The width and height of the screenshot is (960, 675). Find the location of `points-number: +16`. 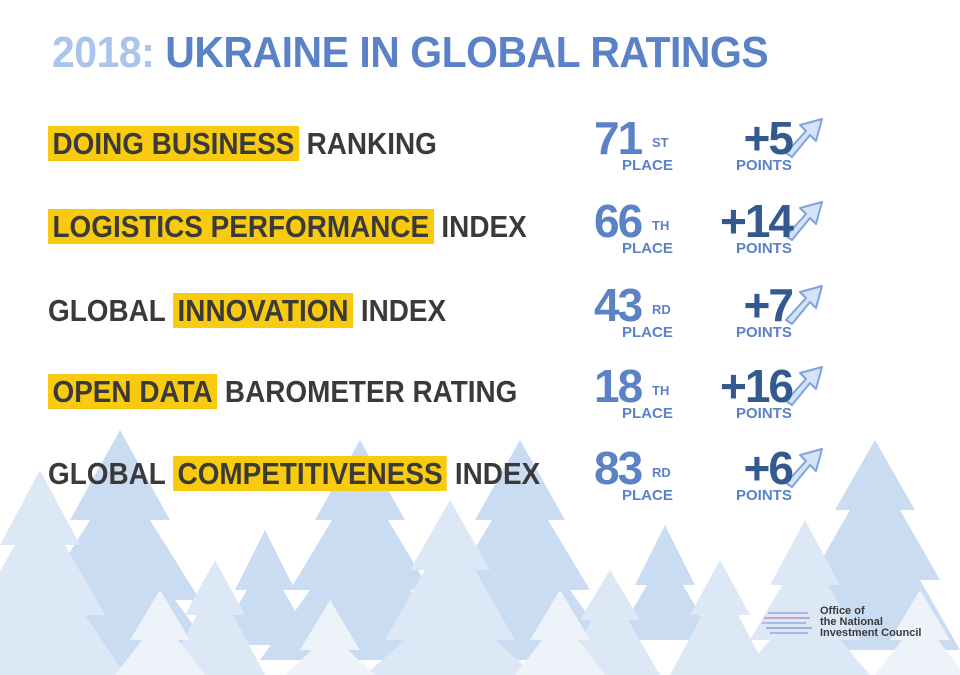

points-number: +16 is located at coordinates (756, 386).